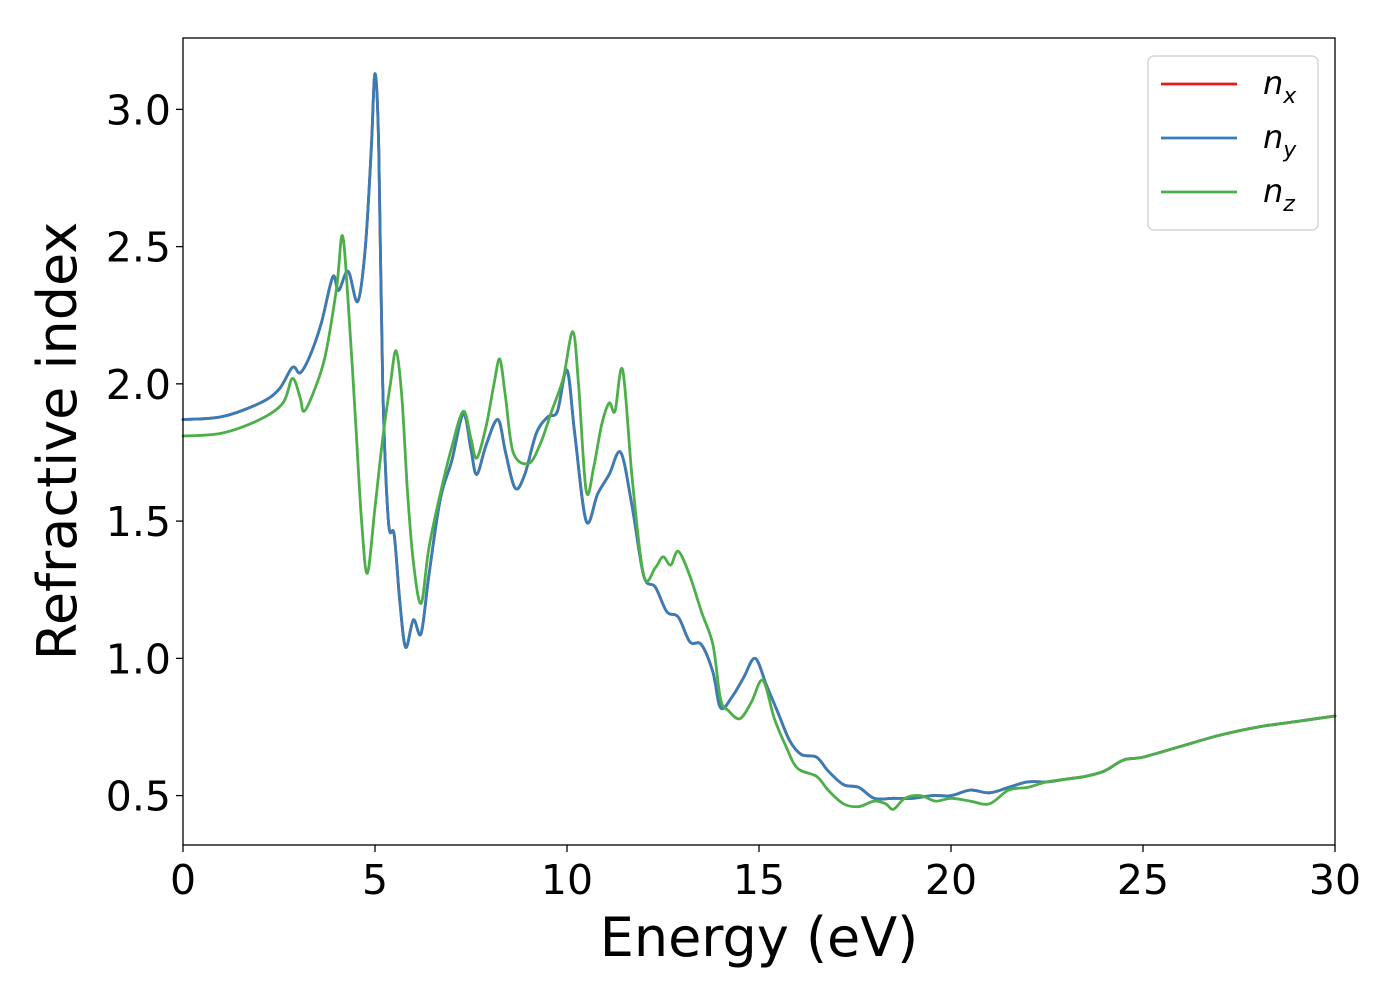 The image size is (1400, 1000). What do you see at coordinates (1143, 880) in the screenshot?
I see `x-tick-label: 25` at bounding box center [1143, 880].